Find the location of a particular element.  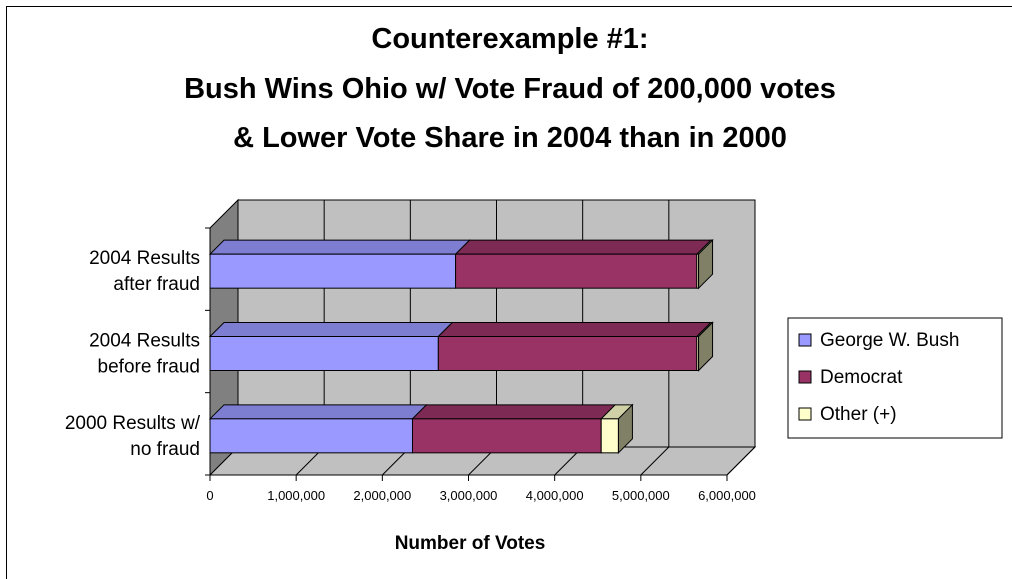

legend-box is located at coordinates (895, 378).